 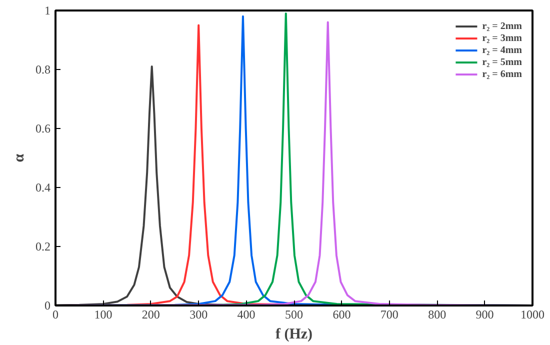 I want to click on legend-label: r₂ = 4mm, so click(x=502, y=50).